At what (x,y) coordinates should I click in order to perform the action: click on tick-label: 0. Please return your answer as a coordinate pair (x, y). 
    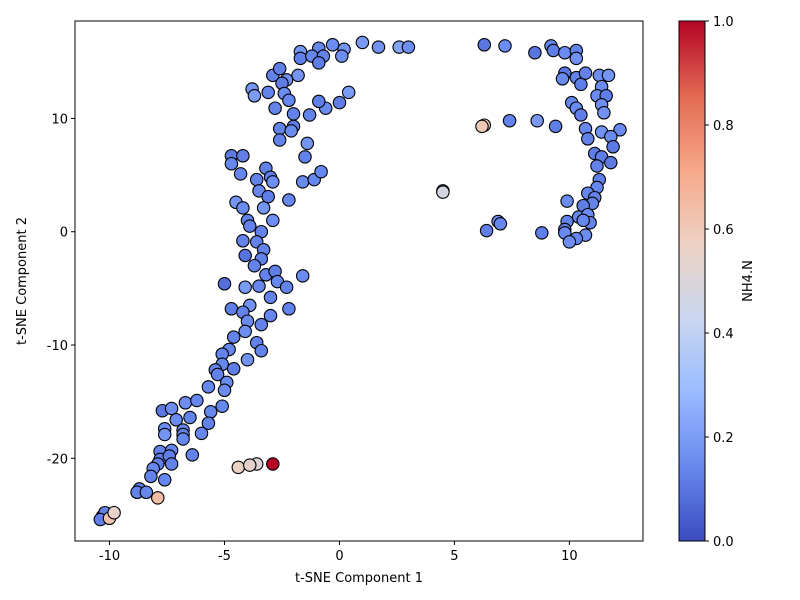
    Looking at the image, I should click on (64, 233).